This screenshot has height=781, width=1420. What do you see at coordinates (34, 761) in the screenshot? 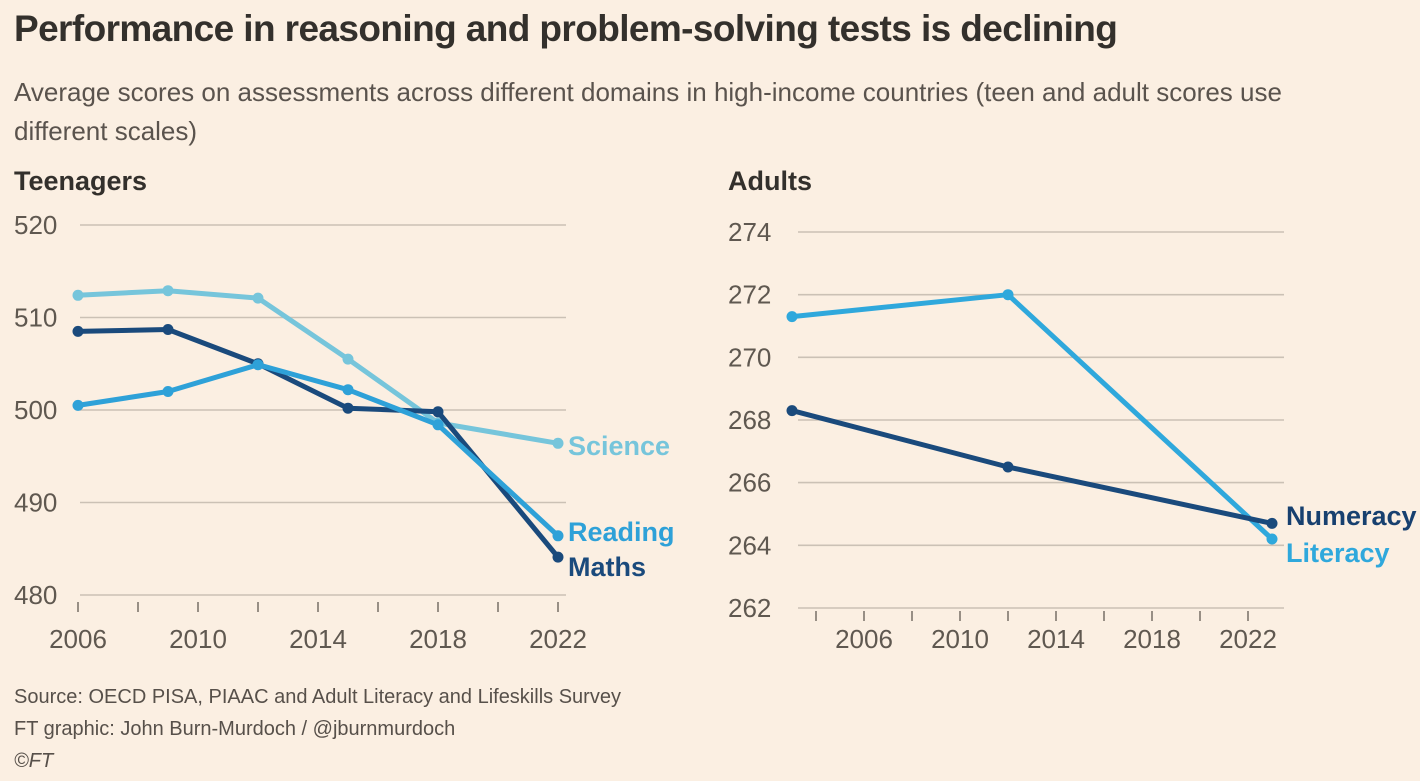
I see `ft-copyright: ©FT` at bounding box center [34, 761].